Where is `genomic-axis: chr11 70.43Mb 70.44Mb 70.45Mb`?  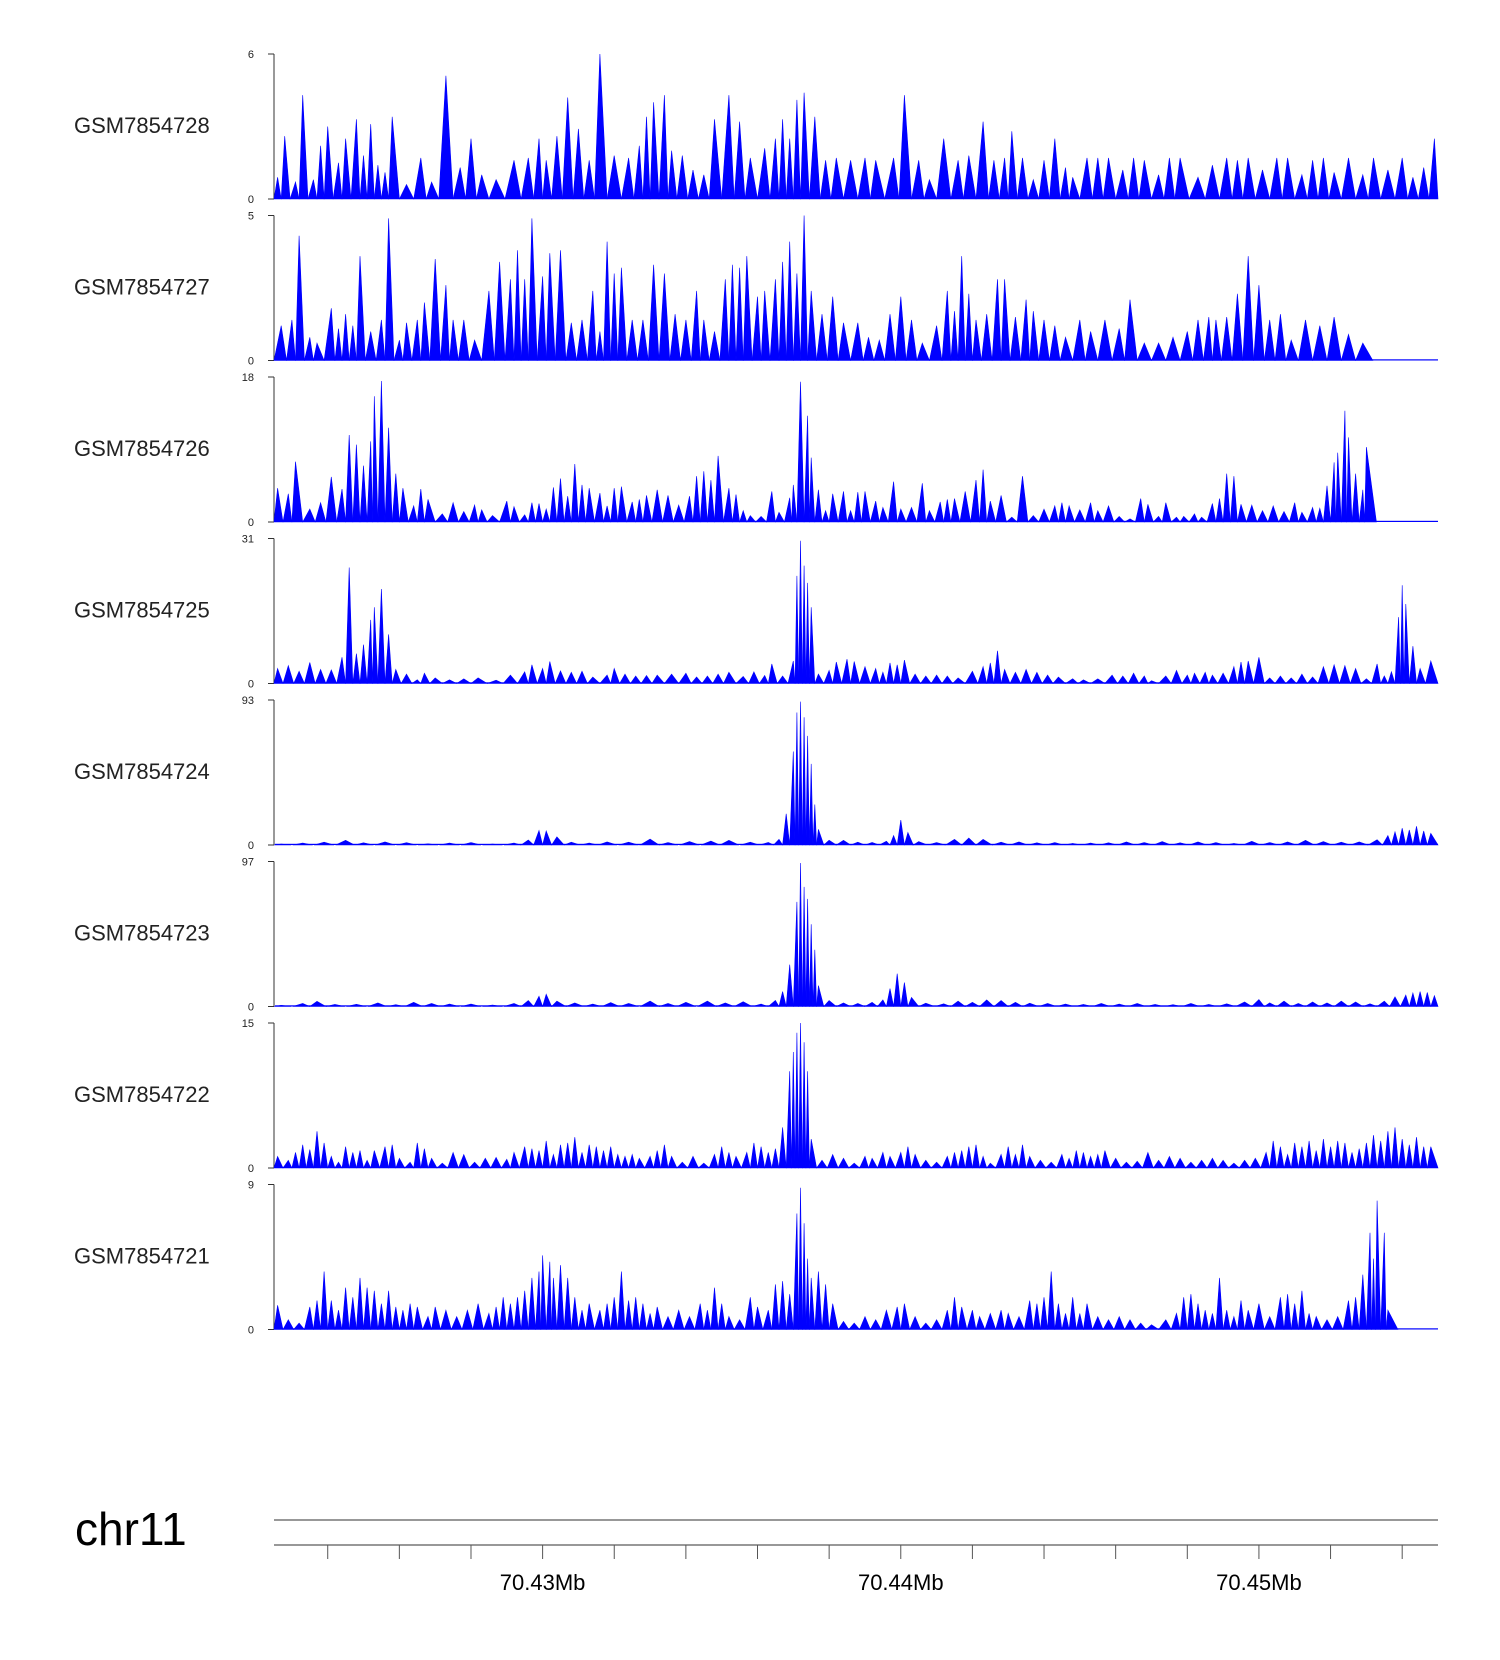 genomic-axis: chr11 70.43Mb 70.44Mb 70.45Mb is located at coordinates (756, 1549).